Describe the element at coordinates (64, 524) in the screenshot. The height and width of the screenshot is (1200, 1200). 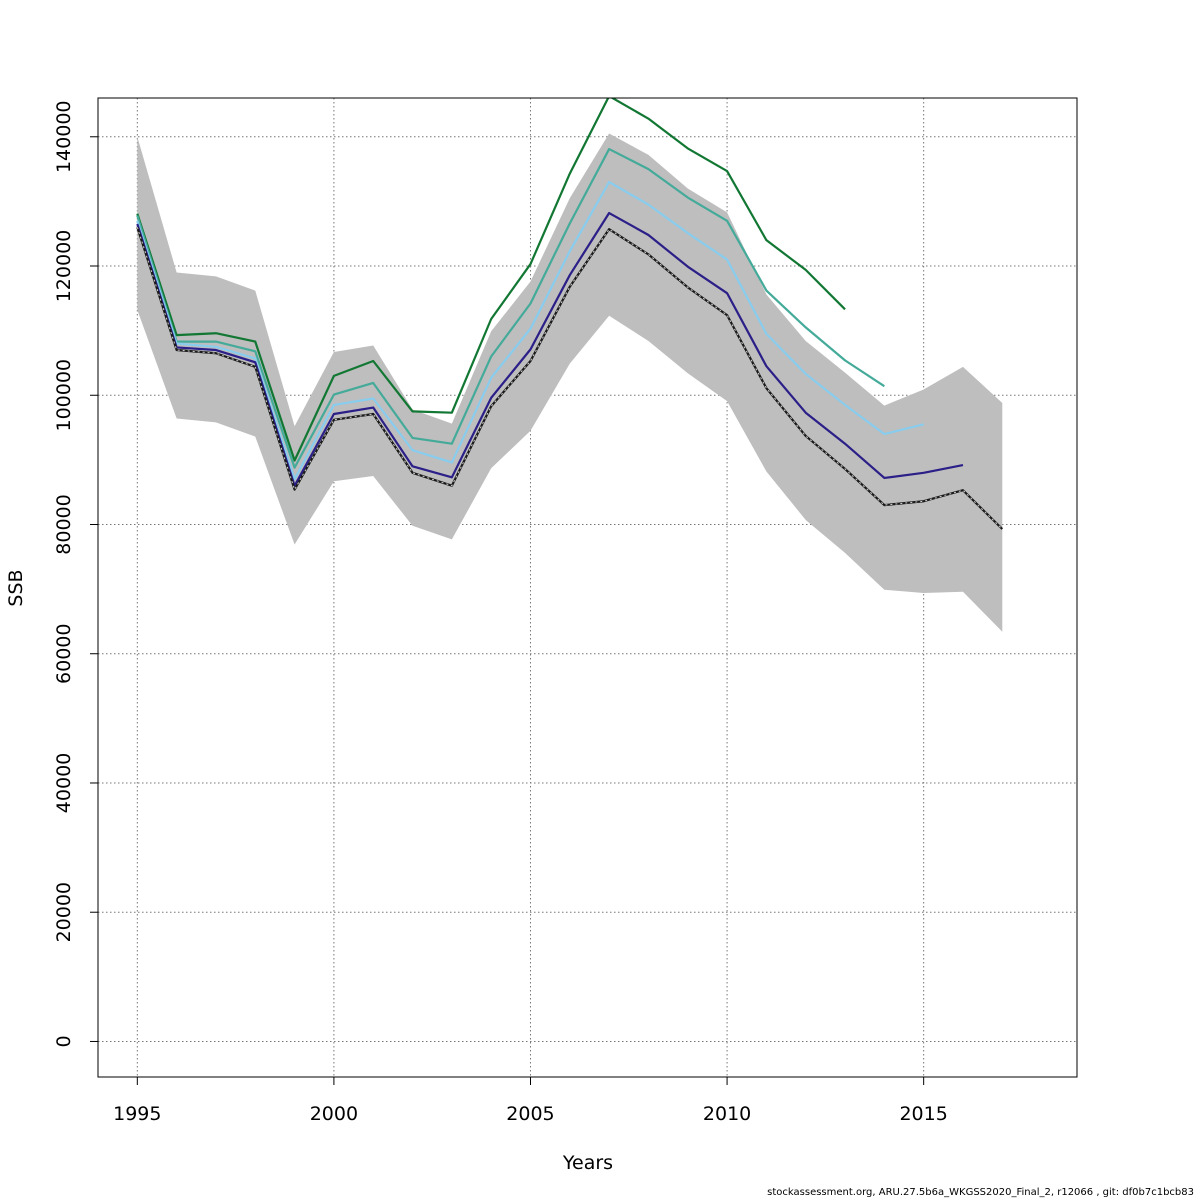
I see `y-tick-label: 80000` at that location.